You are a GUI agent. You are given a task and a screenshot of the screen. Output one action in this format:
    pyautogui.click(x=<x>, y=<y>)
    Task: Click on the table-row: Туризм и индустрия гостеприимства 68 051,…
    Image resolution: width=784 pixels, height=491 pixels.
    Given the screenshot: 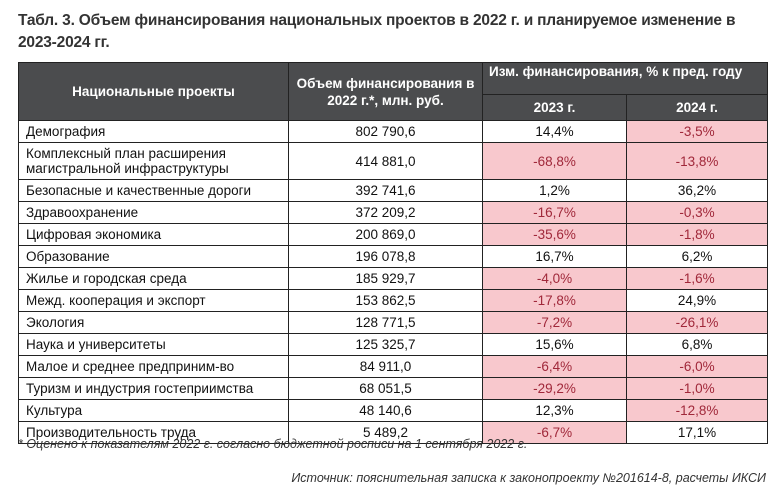 What is the action you would take?
    pyautogui.click(x=393, y=388)
    